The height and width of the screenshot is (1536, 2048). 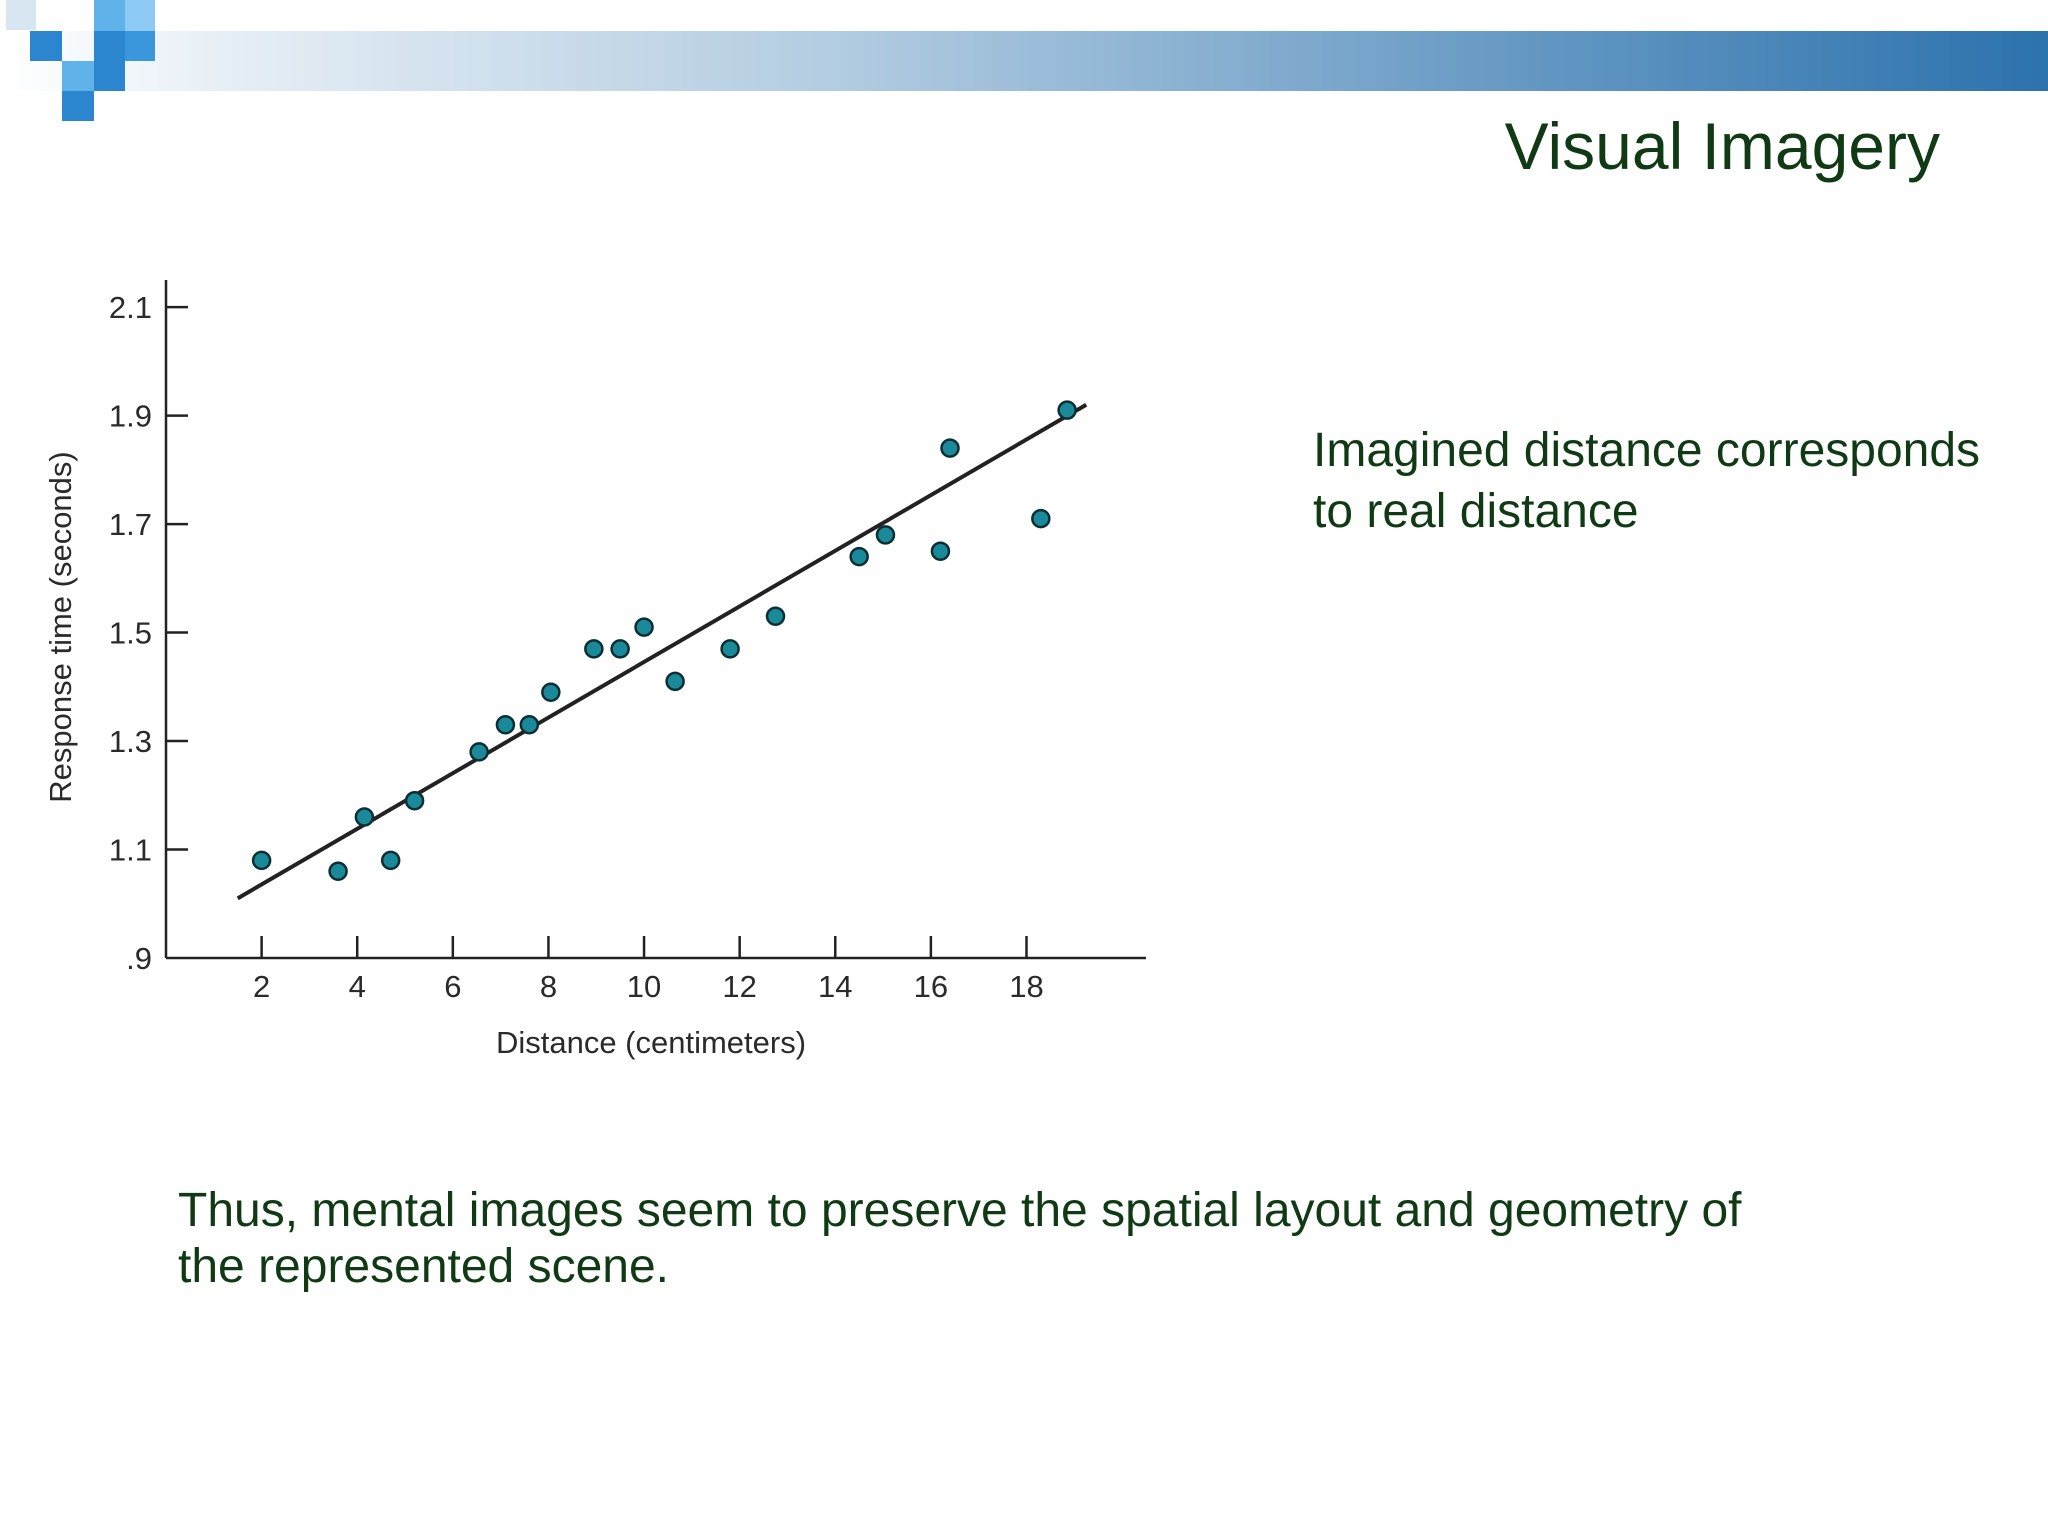 What do you see at coordinates (130, 524) in the screenshot?
I see `y-tick-label: 1.7` at bounding box center [130, 524].